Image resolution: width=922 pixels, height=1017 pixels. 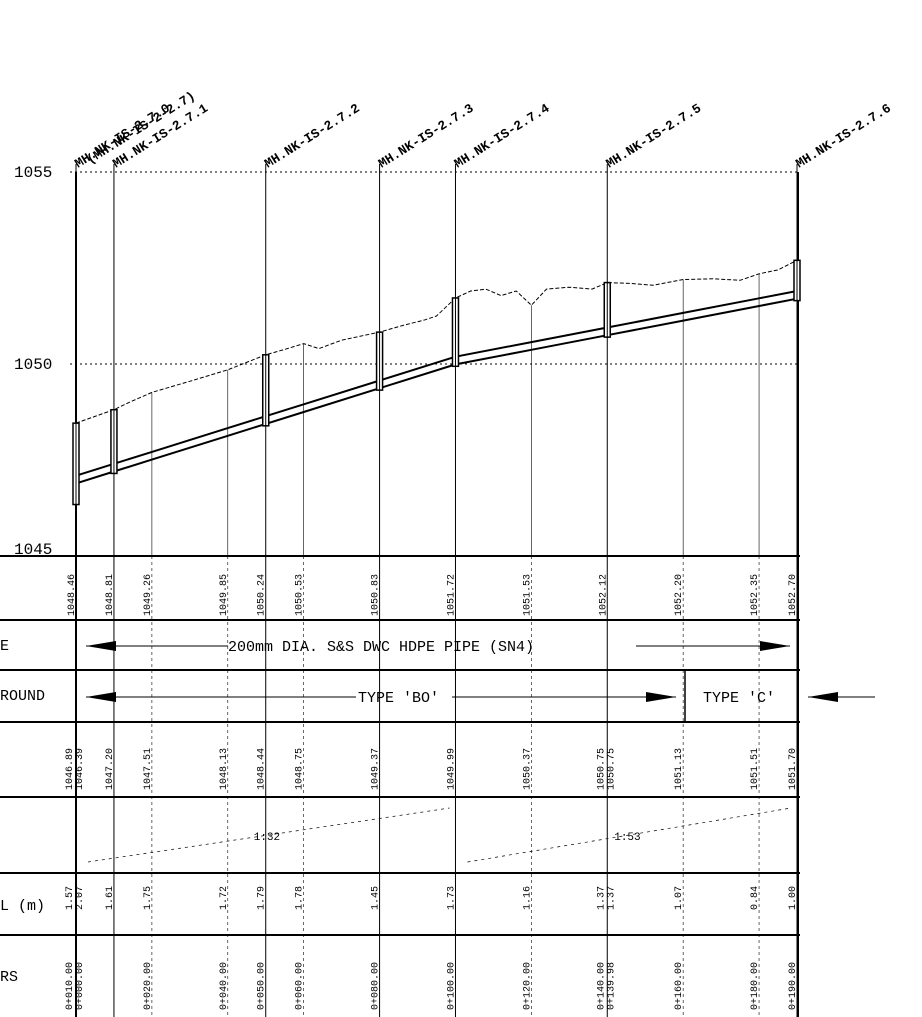 What do you see at coordinates (451, 898) in the screenshot?
I see `depth-value: 1.73` at bounding box center [451, 898].